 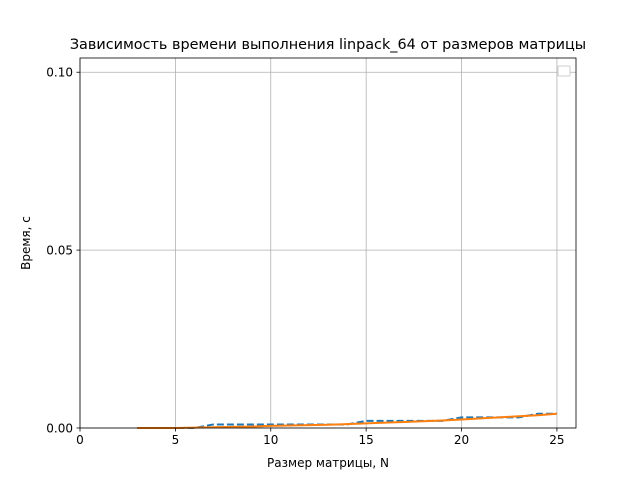 What do you see at coordinates (556, 440) in the screenshot?
I see `x-tick-label: 25` at bounding box center [556, 440].